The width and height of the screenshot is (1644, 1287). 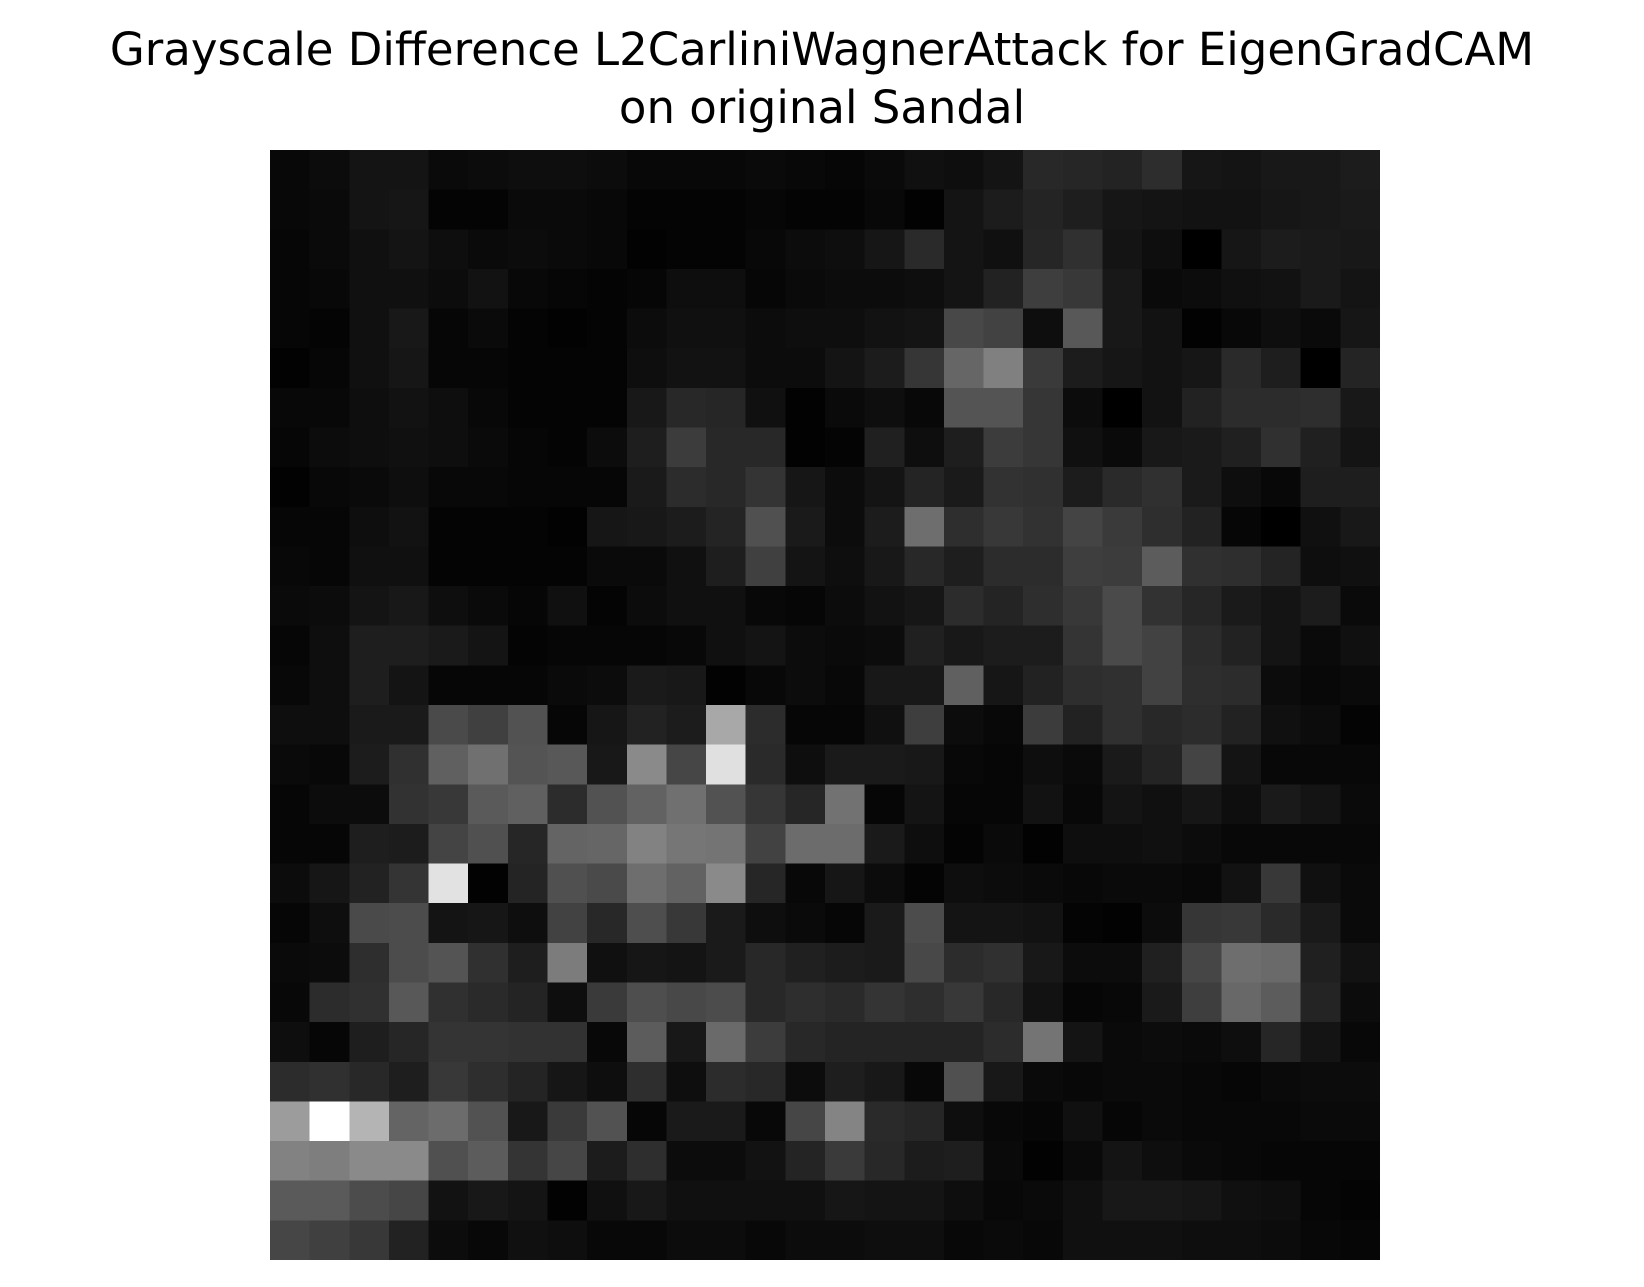 What do you see at coordinates (1360, 844) in the screenshot?
I see `heatmap-cell-r17-c27` at bounding box center [1360, 844].